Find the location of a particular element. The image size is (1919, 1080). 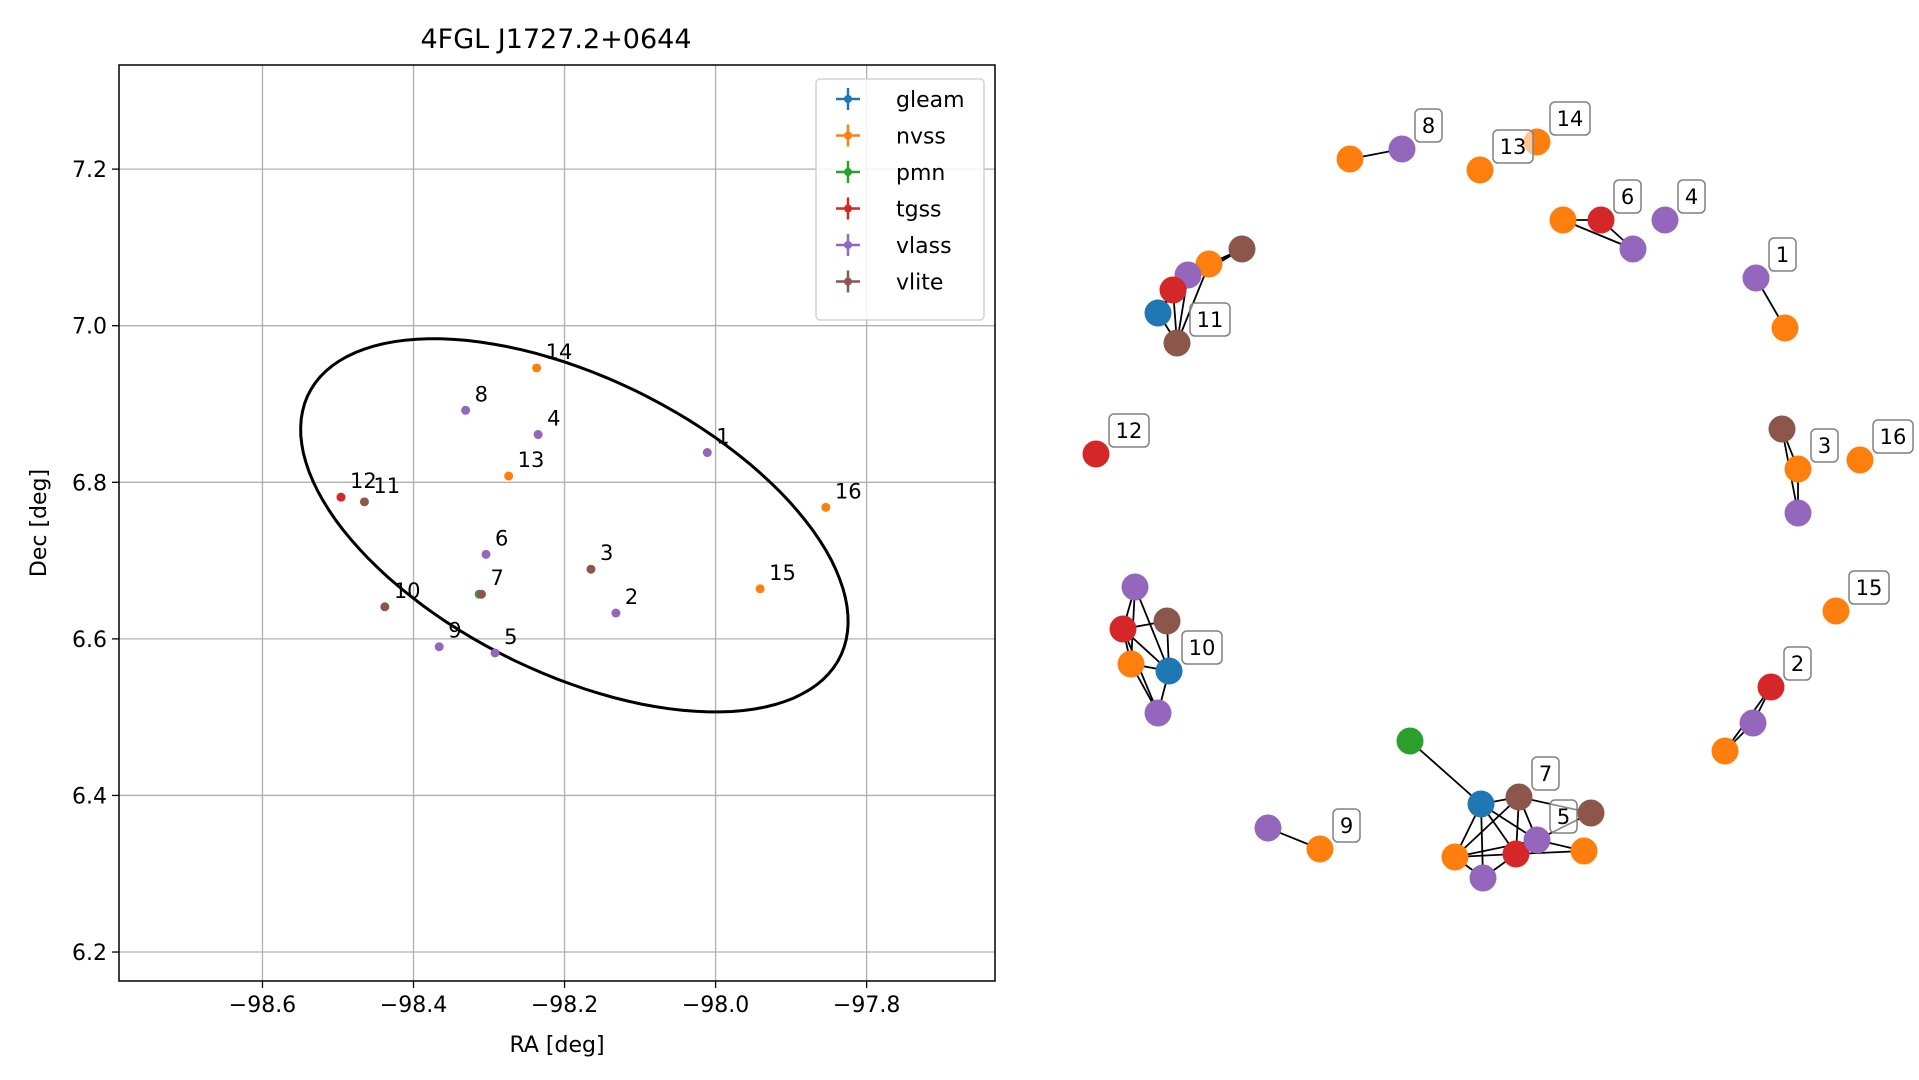

point-tgss is located at coordinates (341, 497).